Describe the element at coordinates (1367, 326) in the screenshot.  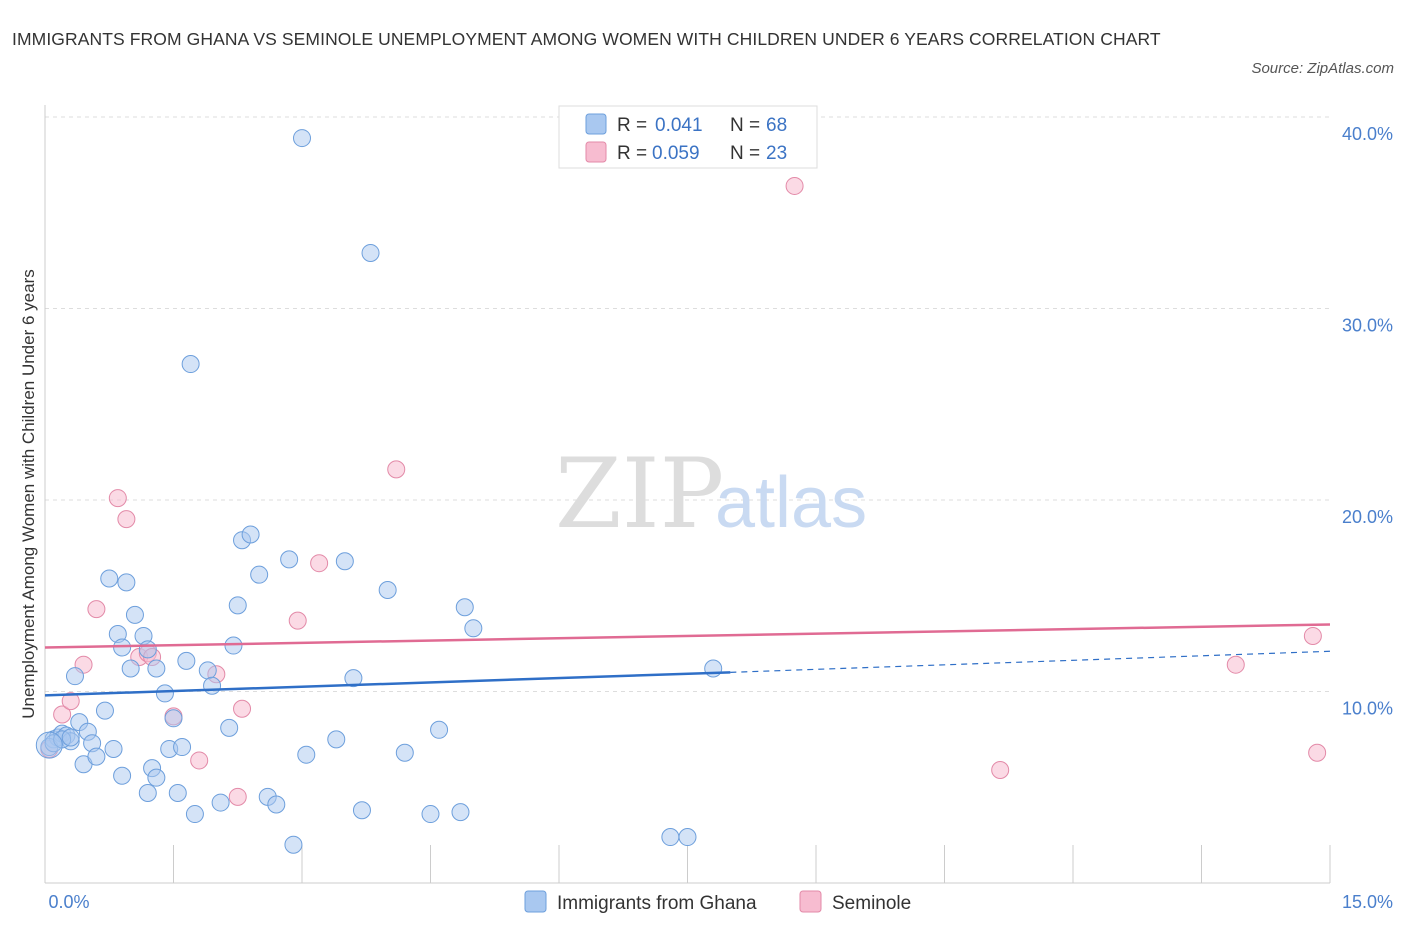
I see `y-tick-label-30: 30.0%` at that location.